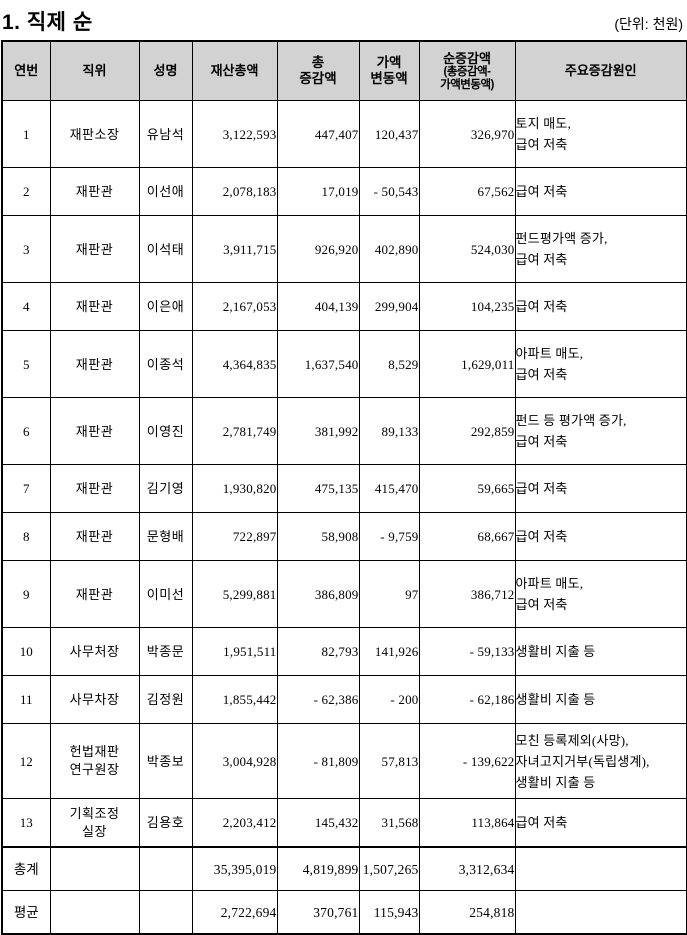 The image size is (687, 935). What do you see at coordinates (389, 191) in the screenshot?
I see `cell-value-change: - 50,543` at bounding box center [389, 191].